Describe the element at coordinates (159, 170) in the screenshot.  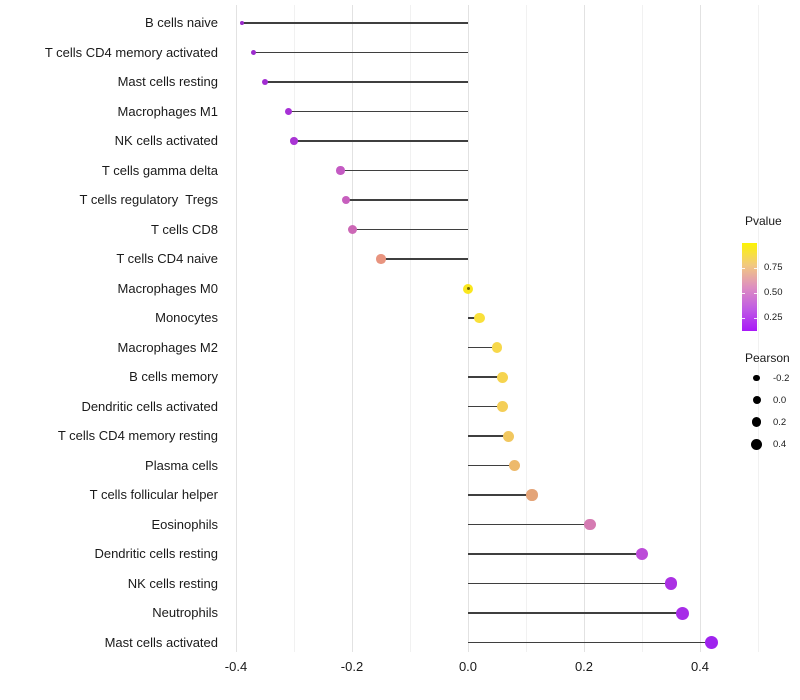
I see `y-axis-label: T cells gamma delta` at that location.